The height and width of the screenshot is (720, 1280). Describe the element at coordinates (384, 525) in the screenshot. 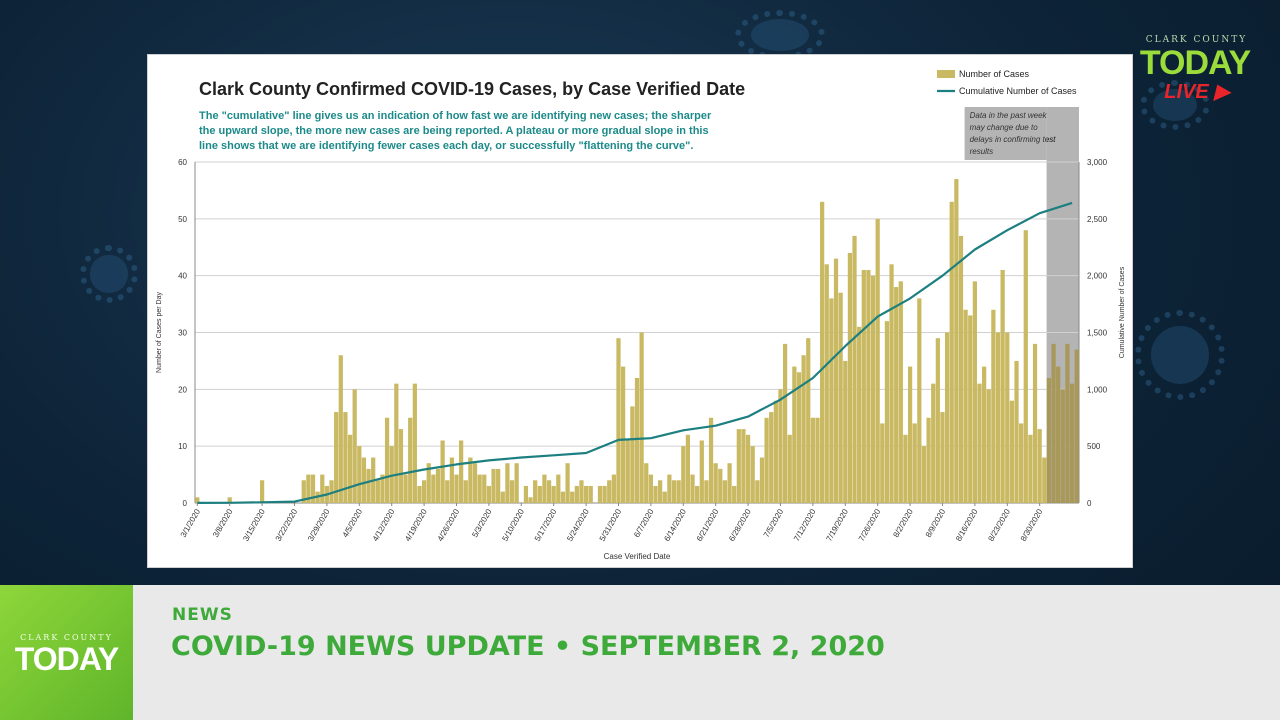

I see `x-tick-label: 4/12/2020` at that location.